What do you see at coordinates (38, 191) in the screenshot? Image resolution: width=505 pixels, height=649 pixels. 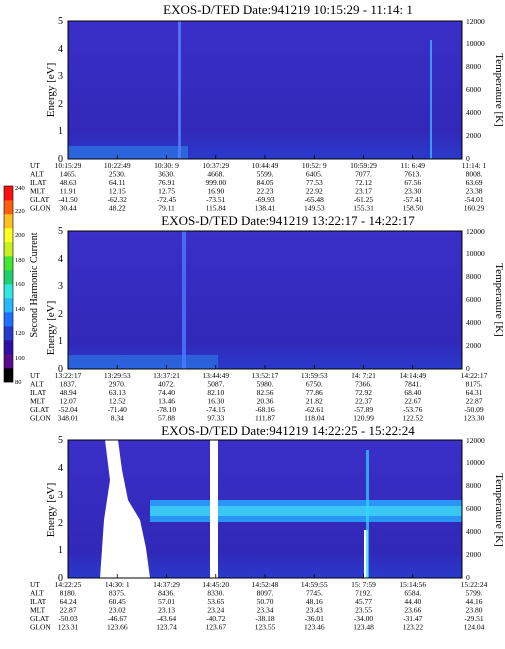 I see `row-label: MLT` at bounding box center [38, 191].